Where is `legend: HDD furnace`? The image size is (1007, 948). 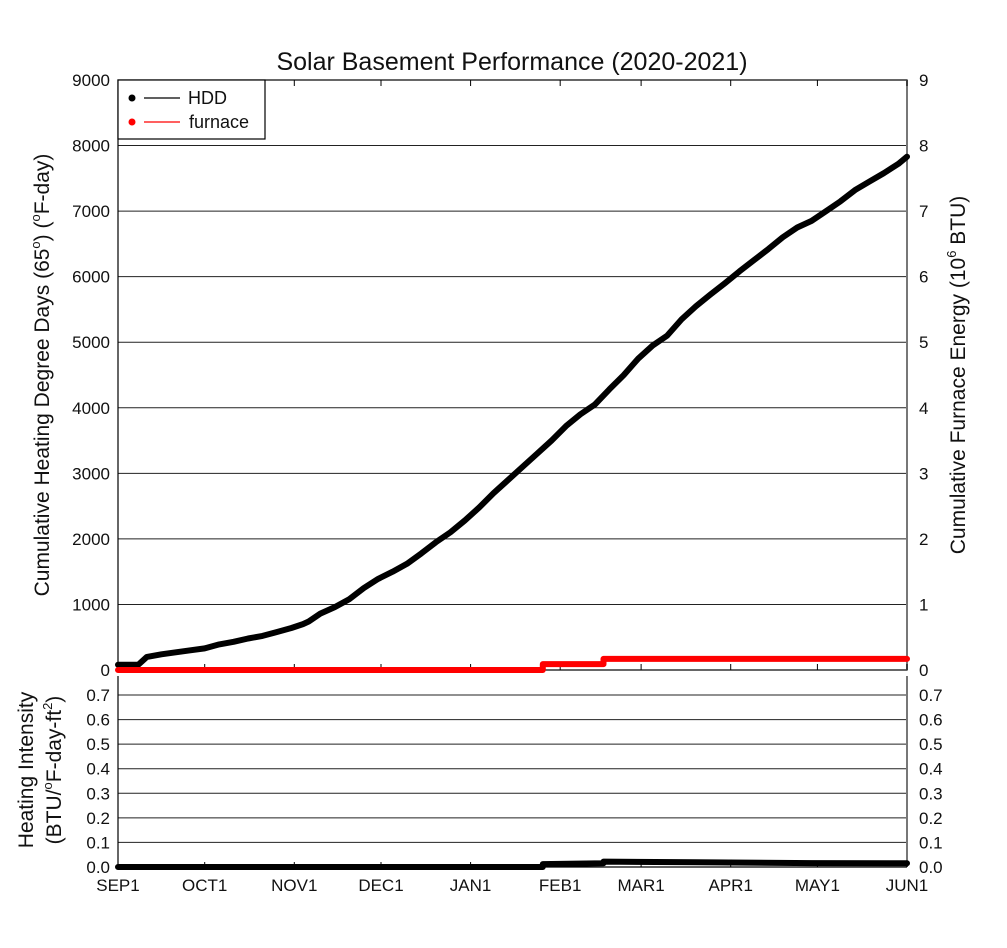 legend: HDD furnace is located at coordinates (191, 109).